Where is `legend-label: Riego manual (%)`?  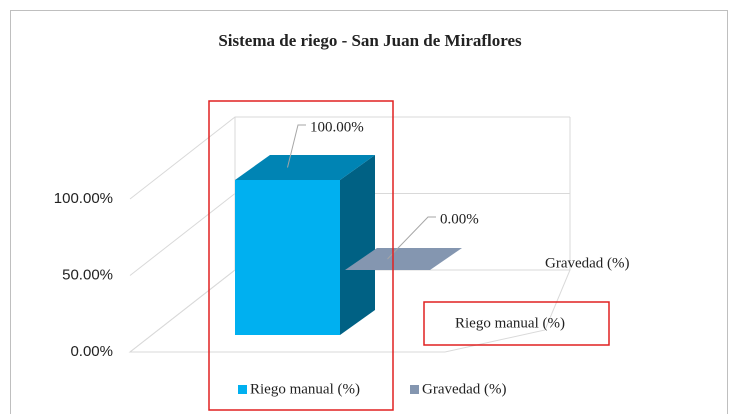 legend-label: Riego manual (%) is located at coordinates (305, 389).